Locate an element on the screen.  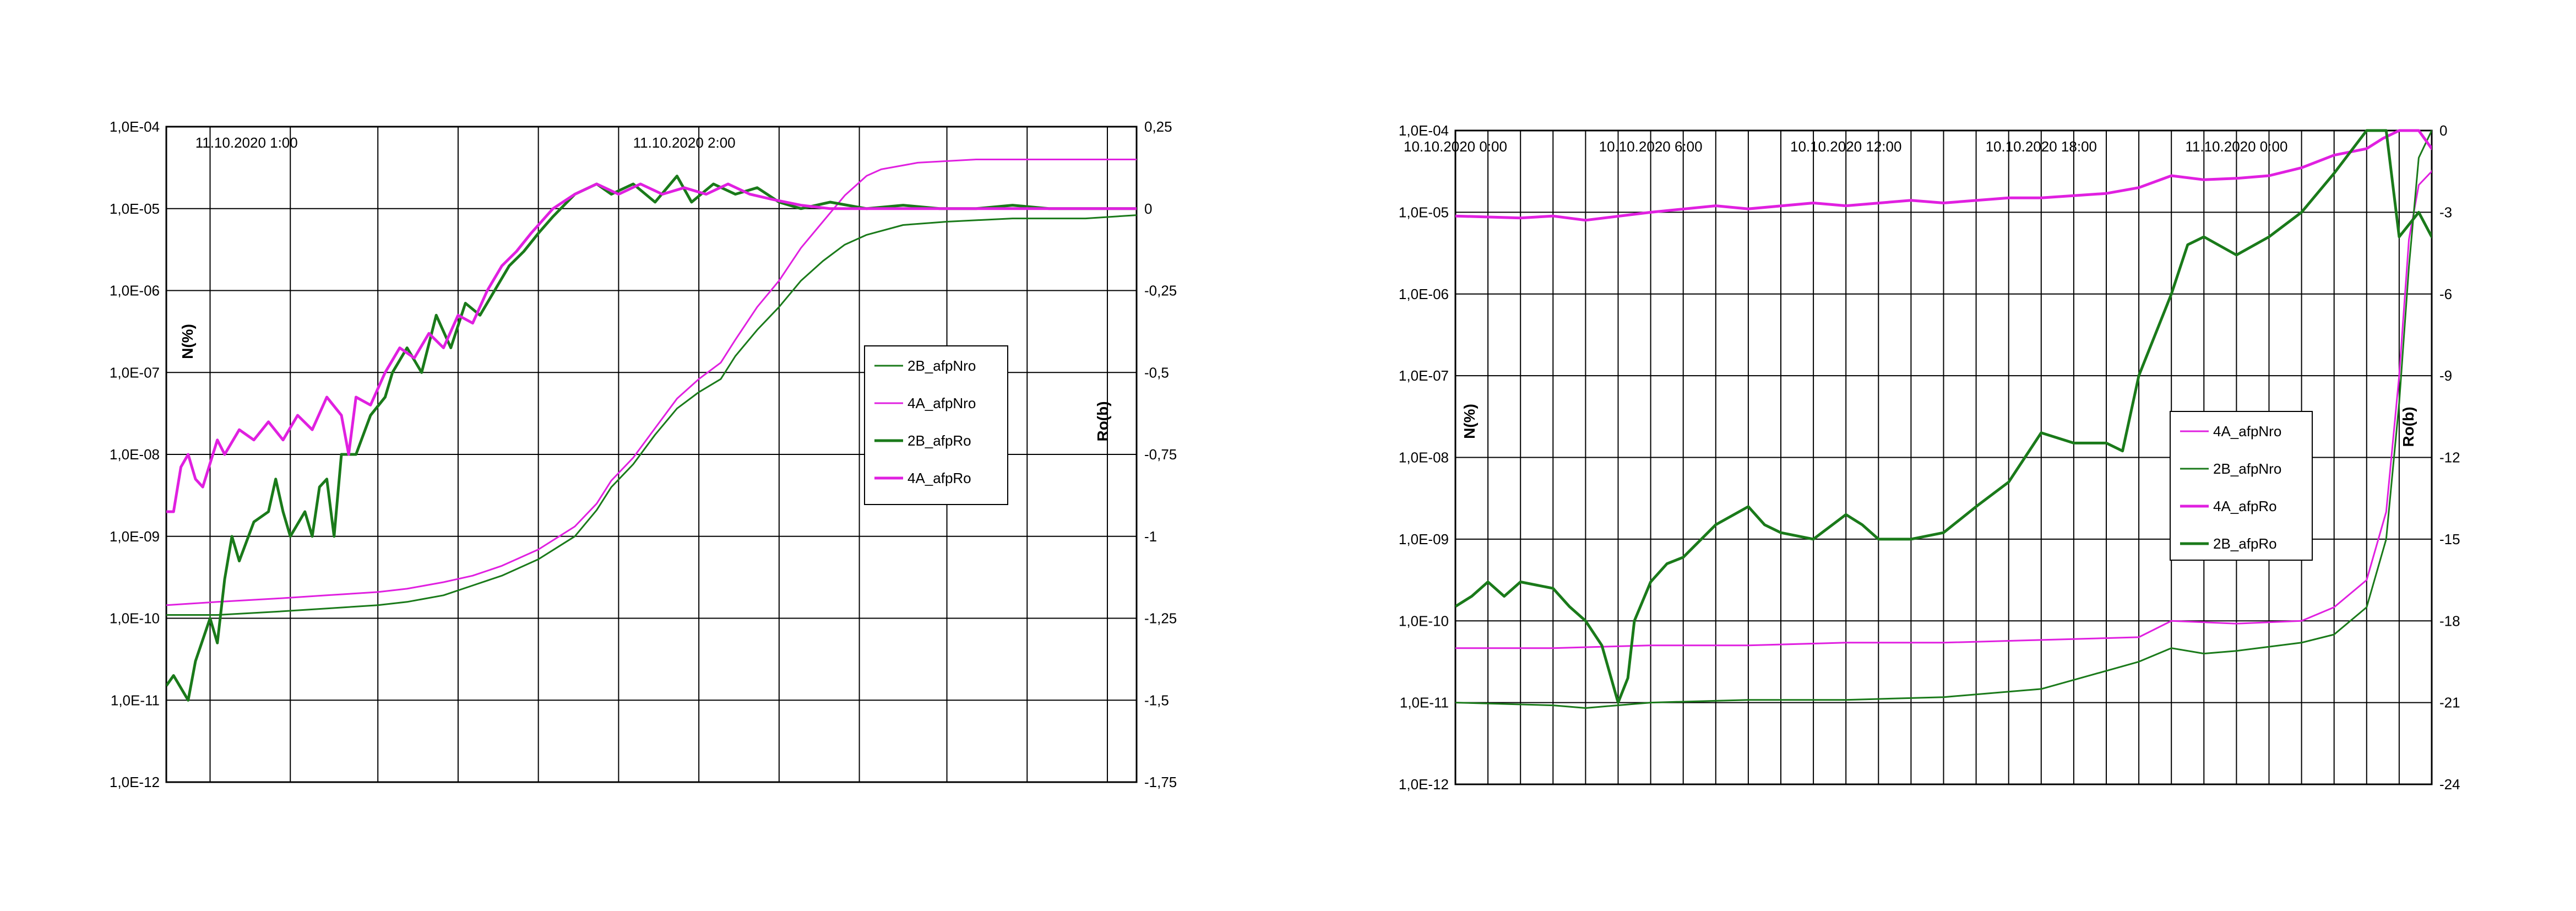
y2-tick-label: -12 is located at coordinates (2450, 457).